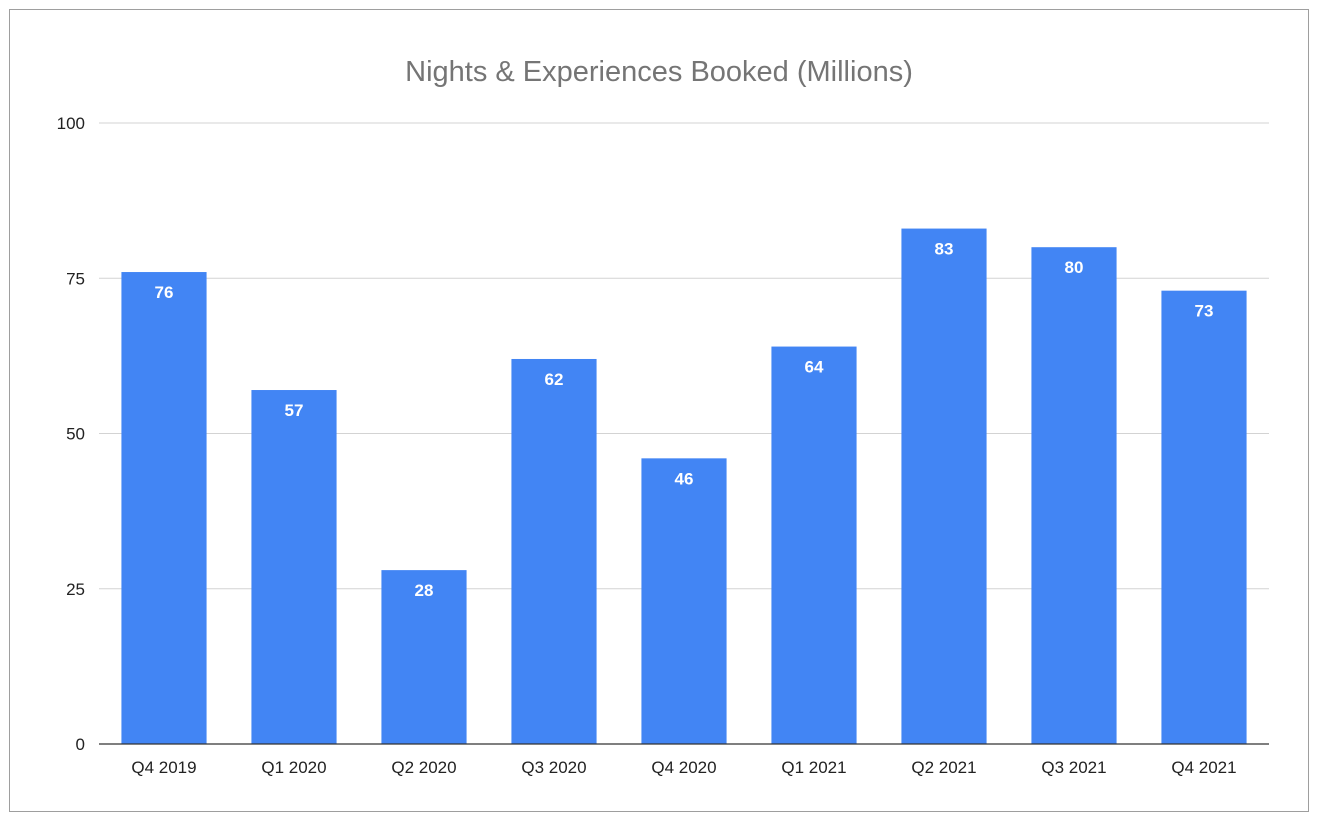  I want to click on x-tick-label: Q4 2020, so click(683, 767).